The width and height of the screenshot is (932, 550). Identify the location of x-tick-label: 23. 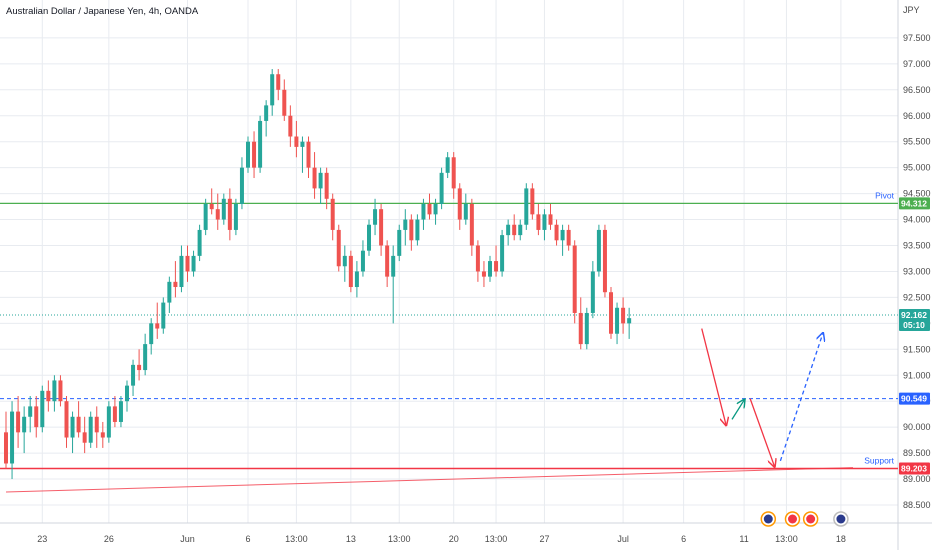
(42, 539).